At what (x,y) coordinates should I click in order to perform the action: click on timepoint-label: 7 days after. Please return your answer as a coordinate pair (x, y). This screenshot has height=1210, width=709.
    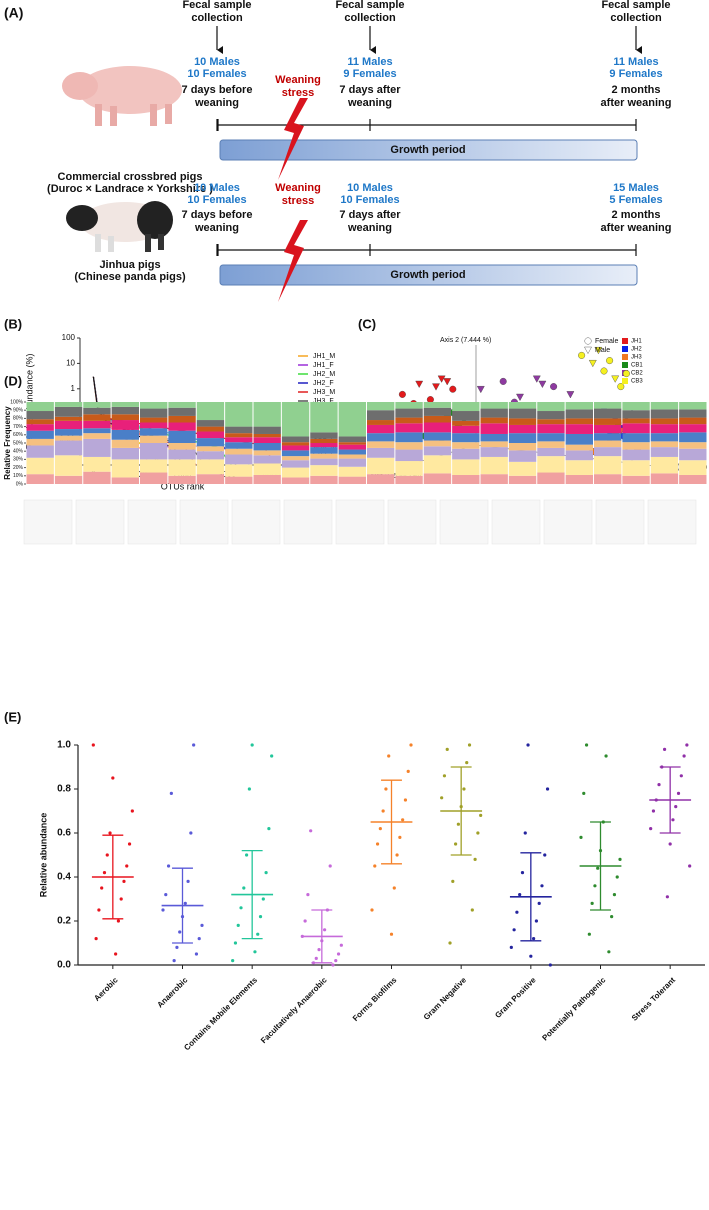
    Looking at the image, I should click on (370, 215).